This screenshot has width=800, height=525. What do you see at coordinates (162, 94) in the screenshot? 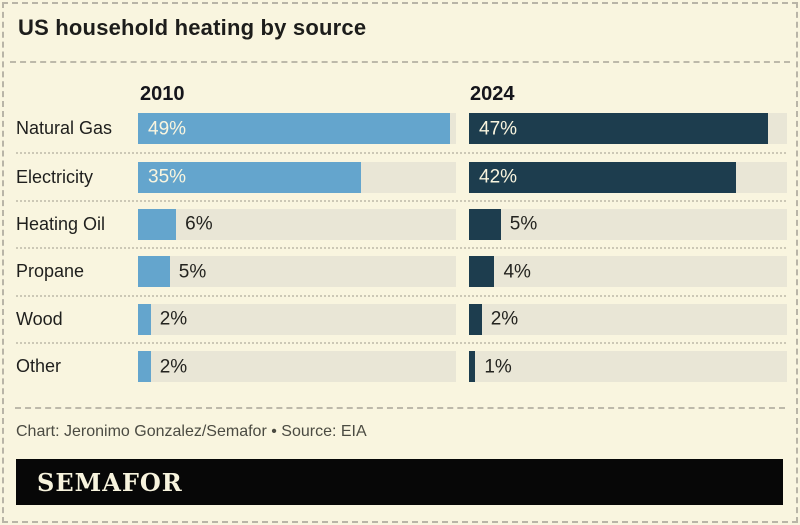
I see `column-header-2010: 2010` at bounding box center [162, 94].